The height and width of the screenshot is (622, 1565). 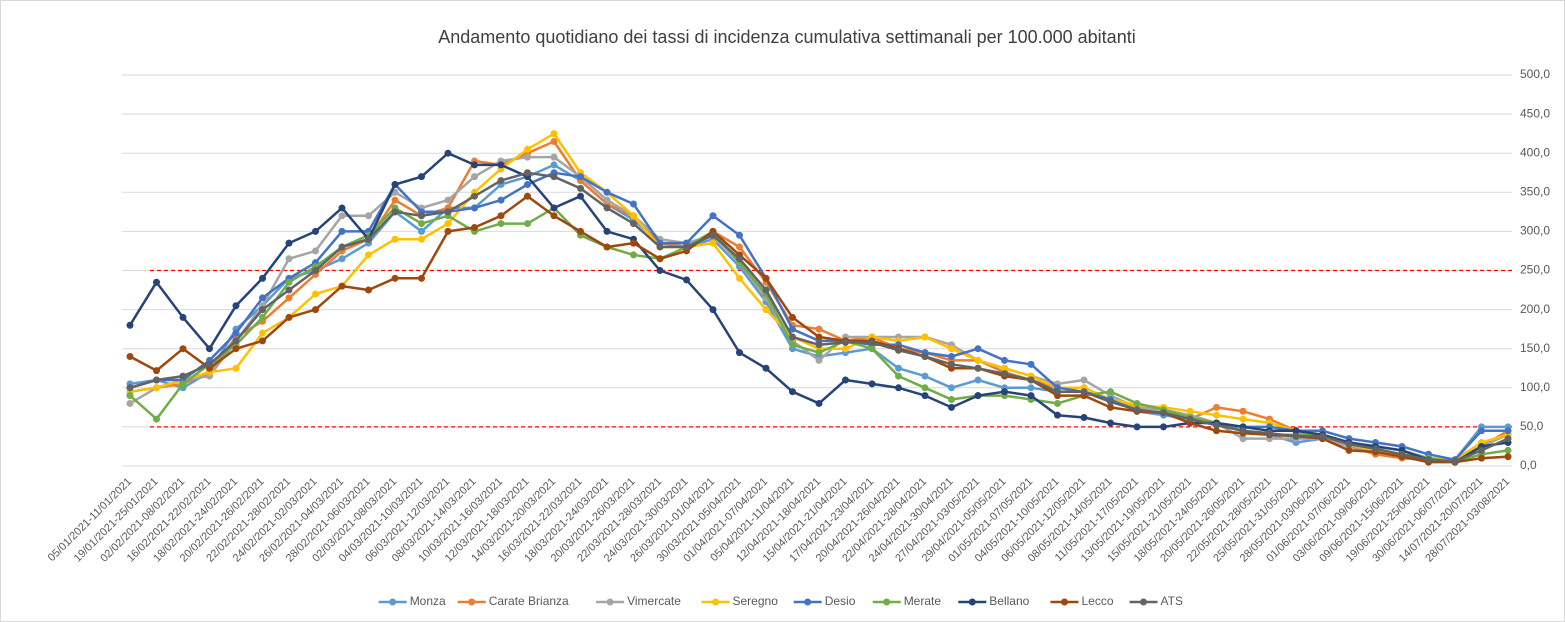 What do you see at coordinates (654, 601) in the screenshot?
I see `legend-label: Vimercate` at bounding box center [654, 601].